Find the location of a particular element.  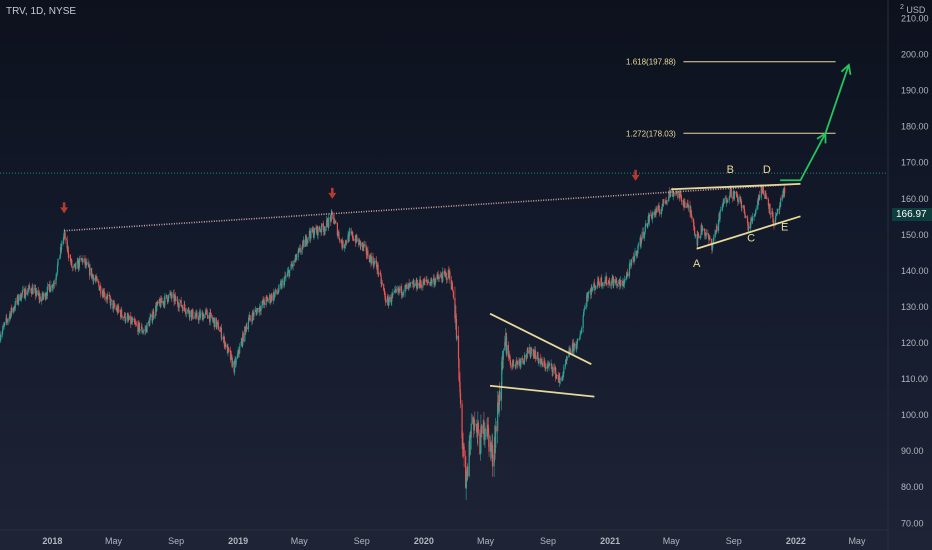

wedge-bottom-trendline is located at coordinates (748, 232).